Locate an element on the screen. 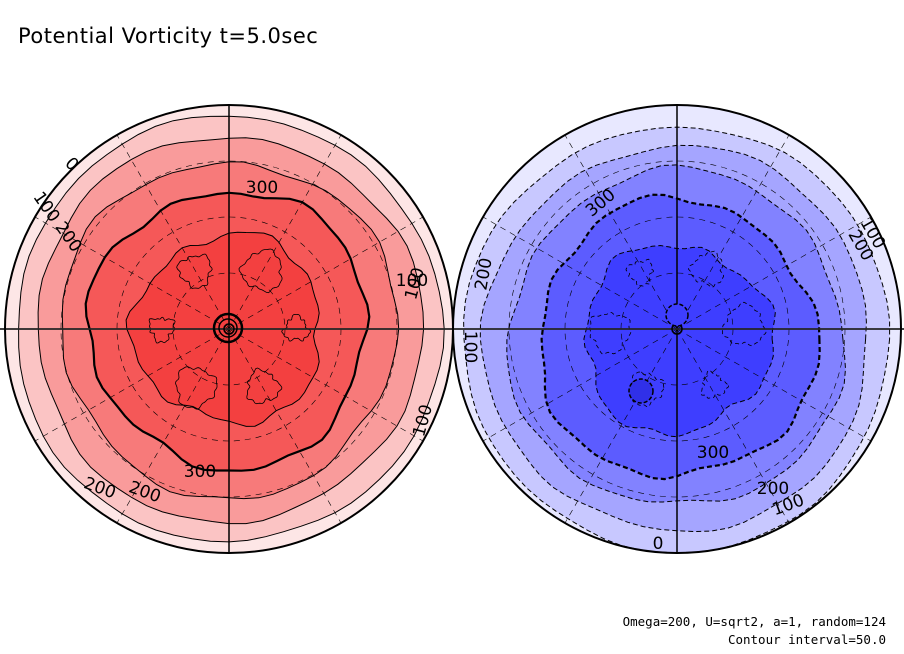 This screenshot has width=904, height=654. footer-contour-interval: Contour interval=50.0 is located at coordinates (806, 639).